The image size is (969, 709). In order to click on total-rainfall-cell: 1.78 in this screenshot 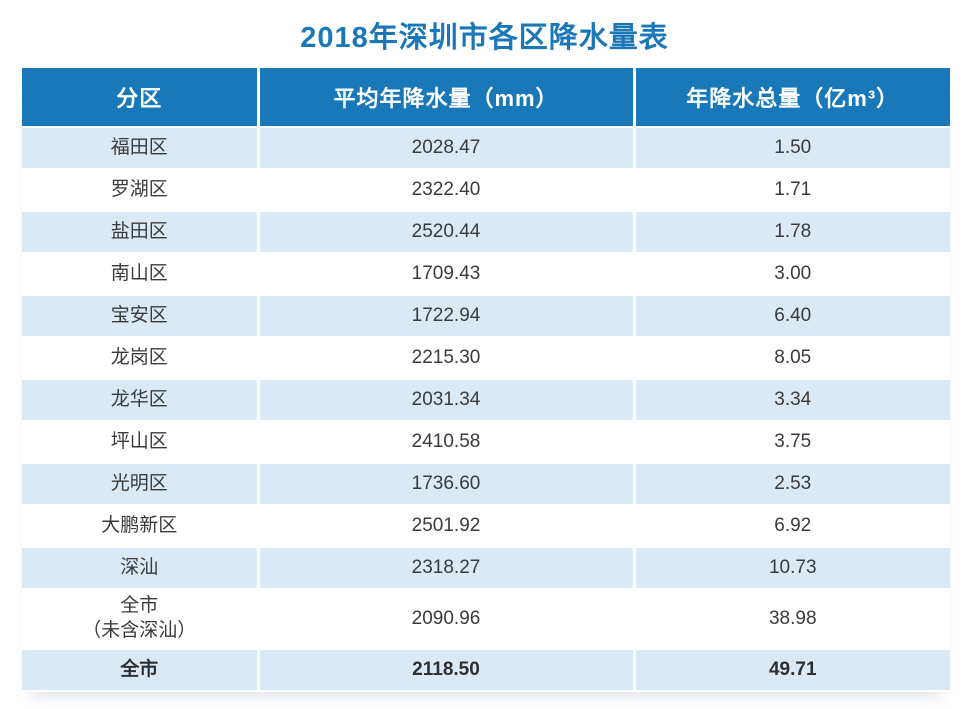, I will do `click(792, 232)`.